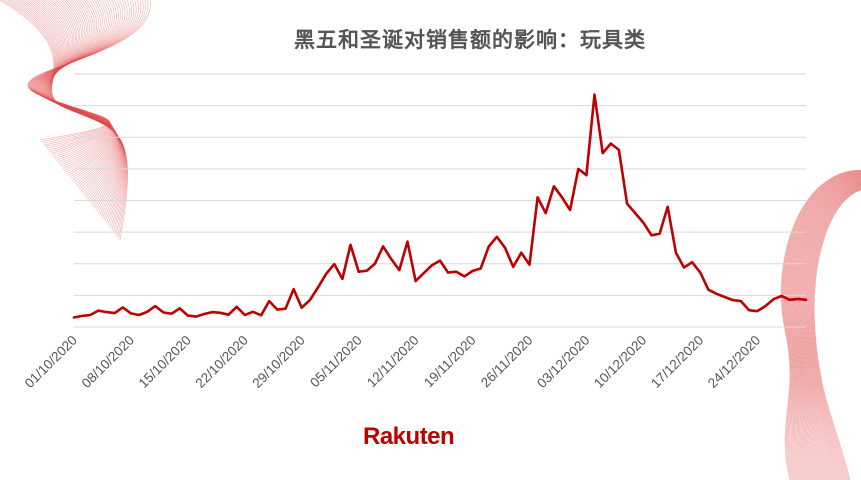 This screenshot has width=861, height=480. I want to click on x-tick-label: 15/10/2020, so click(165, 362).